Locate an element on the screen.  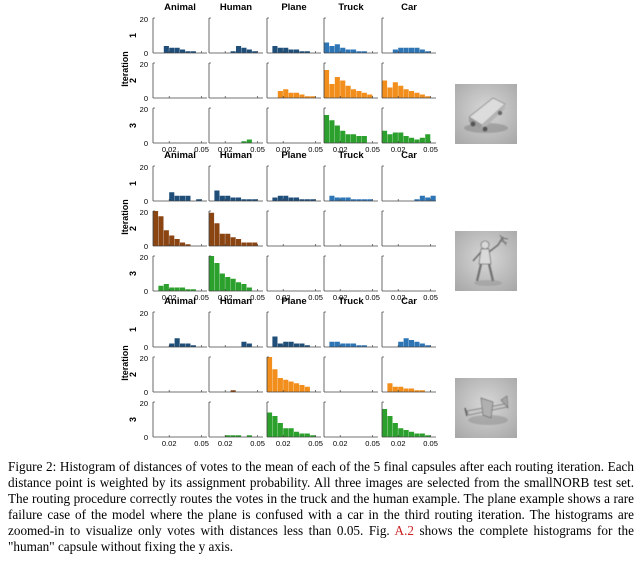
column-title-animal: Animal is located at coordinates (180, 7).